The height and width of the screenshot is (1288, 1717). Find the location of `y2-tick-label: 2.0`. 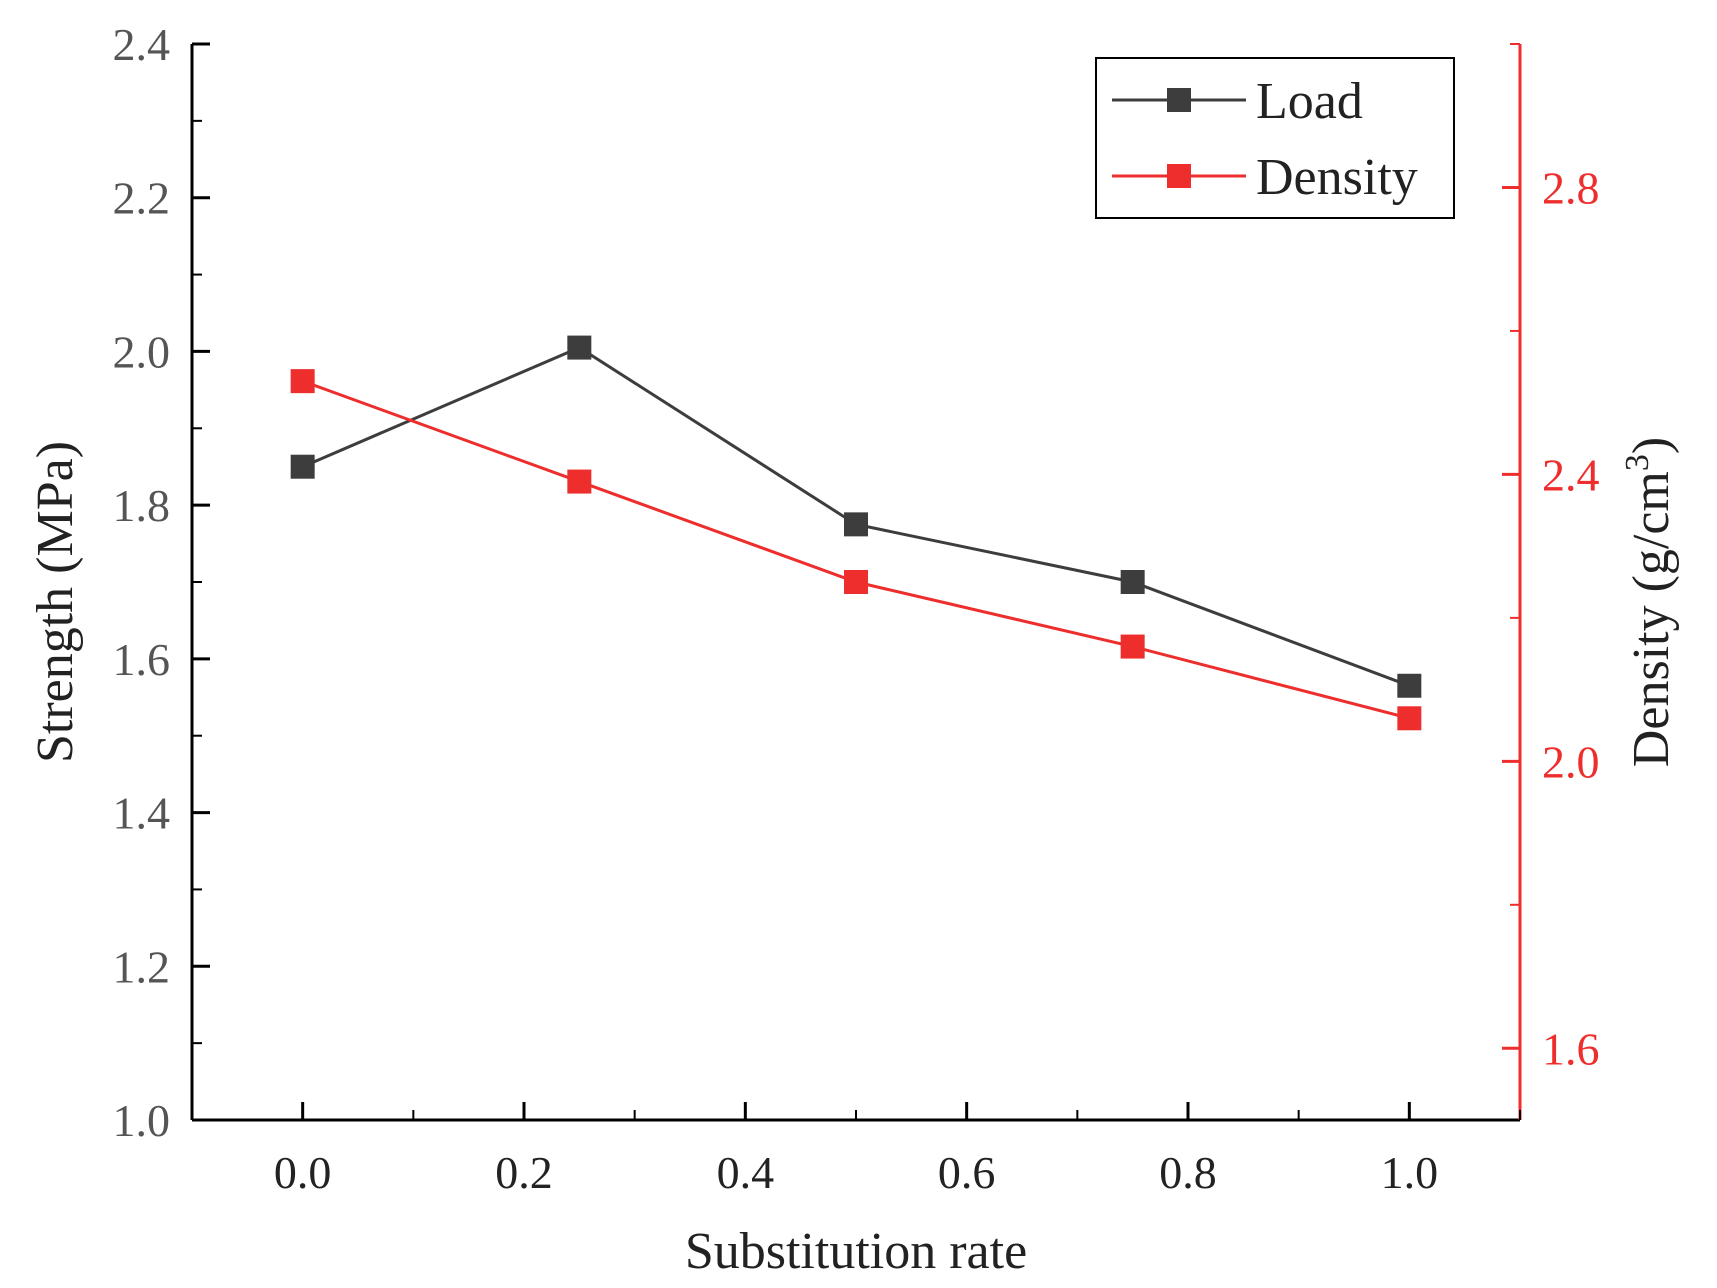

y2-tick-label: 2.0 is located at coordinates (1571, 761).